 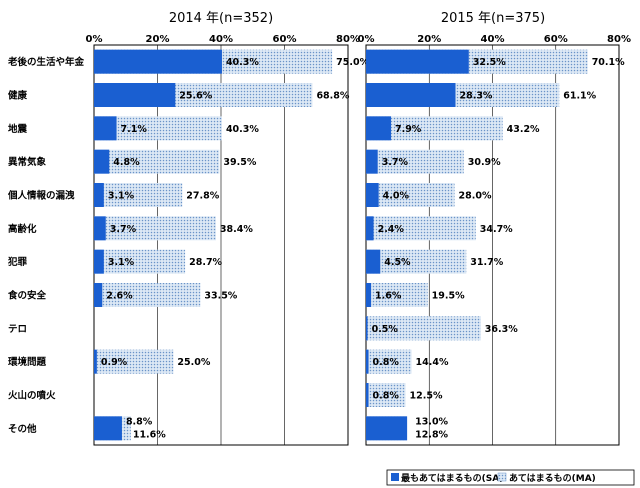 What do you see at coordinates (391, 229) in the screenshot?
I see `data-label-sa: 2.4%` at bounding box center [391, 229].